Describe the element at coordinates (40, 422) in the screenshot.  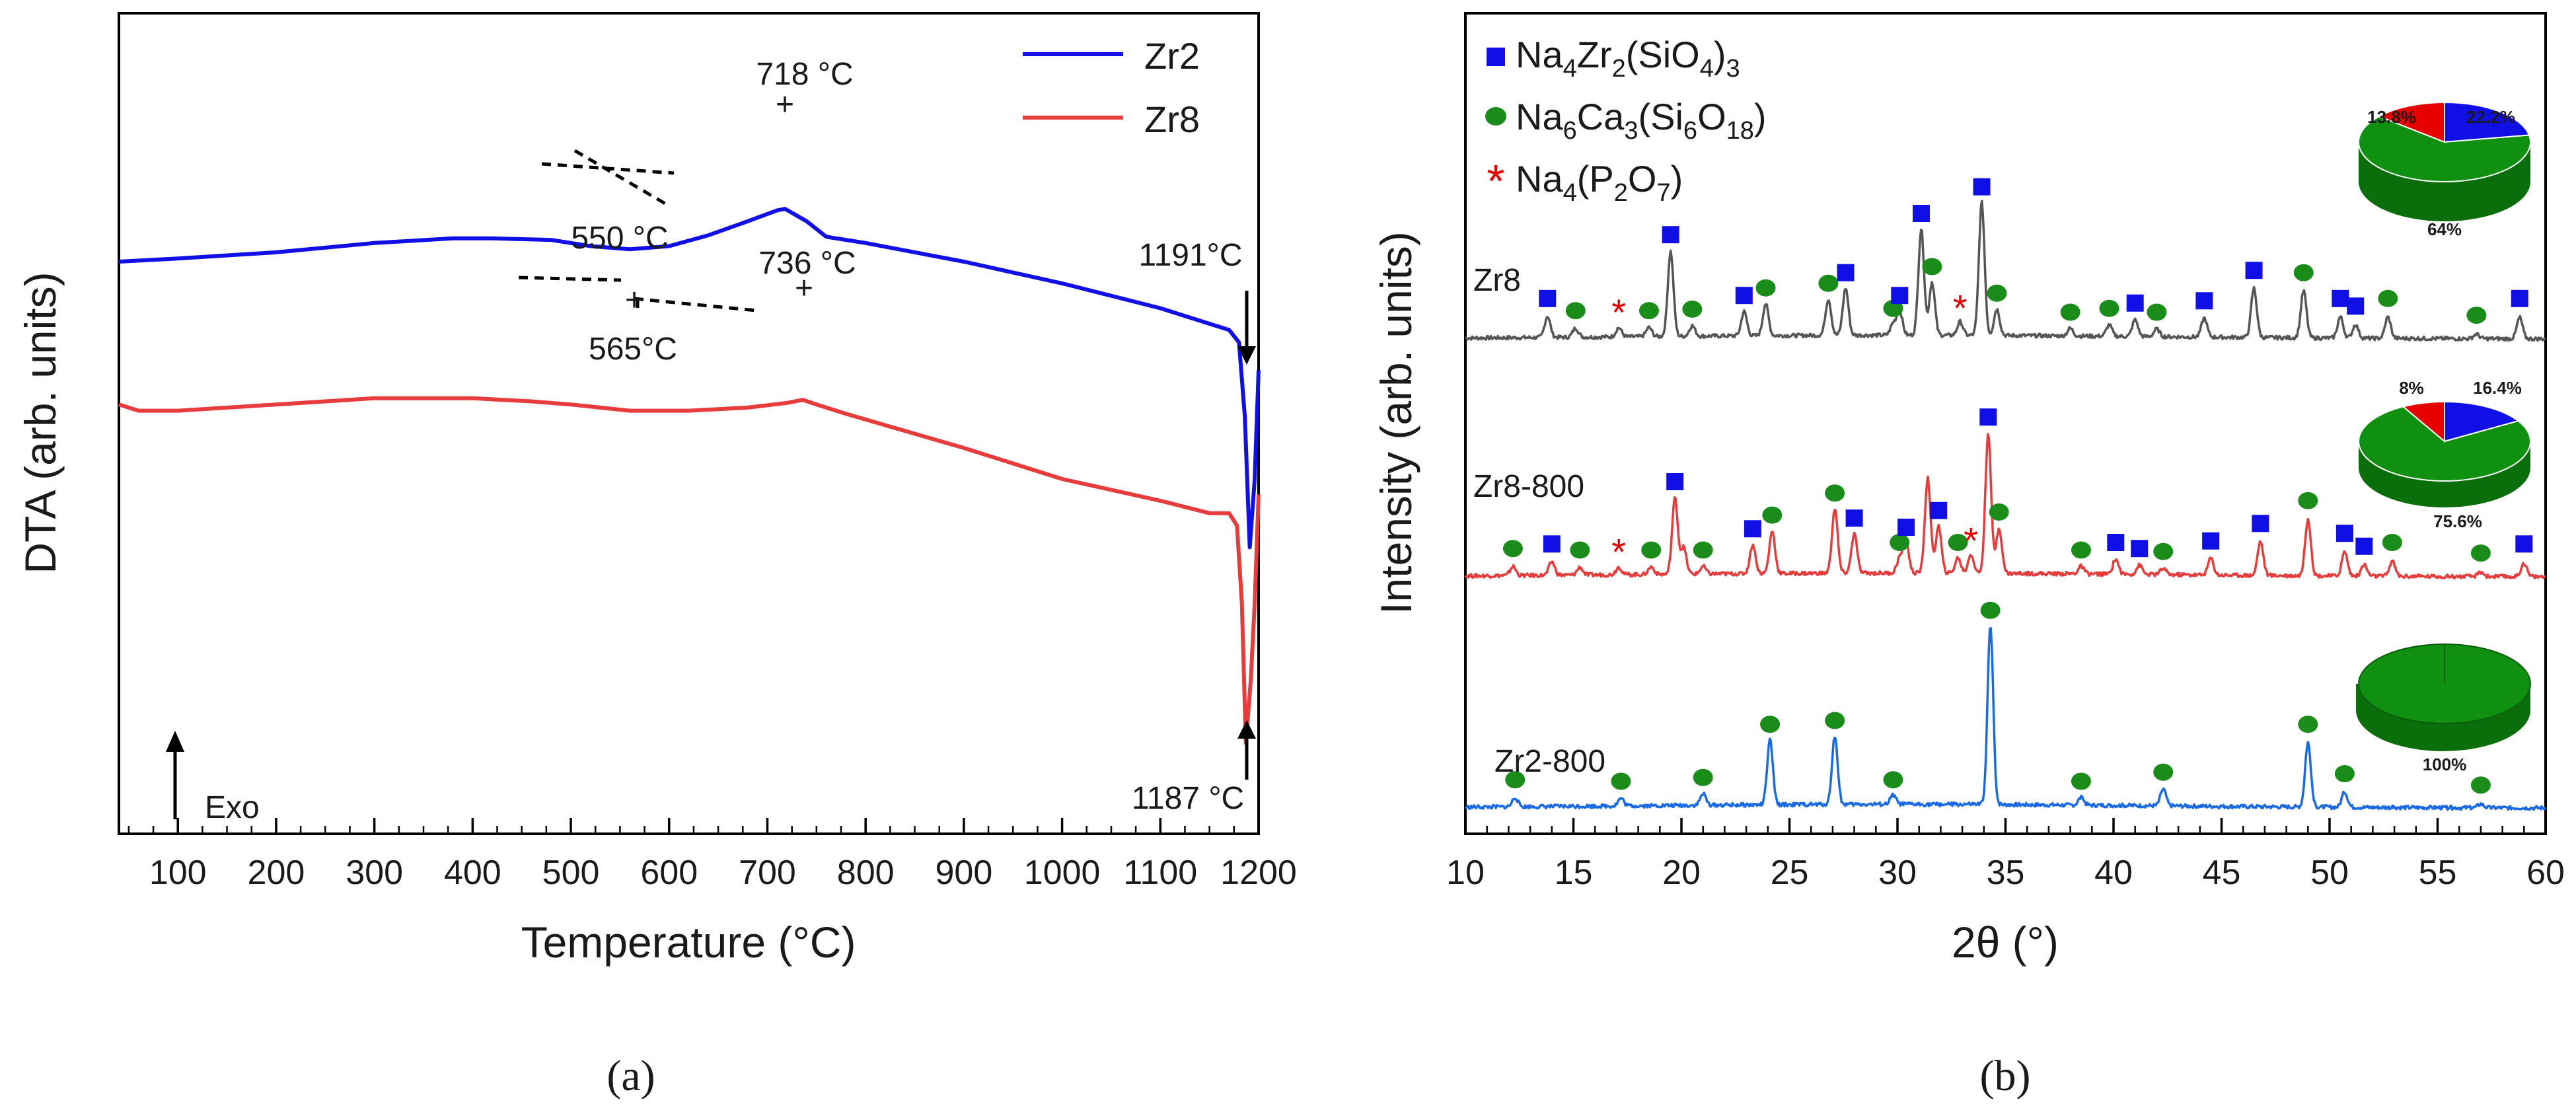
I see `panel-a-ylabel: DTA (arb. units)` at that location.